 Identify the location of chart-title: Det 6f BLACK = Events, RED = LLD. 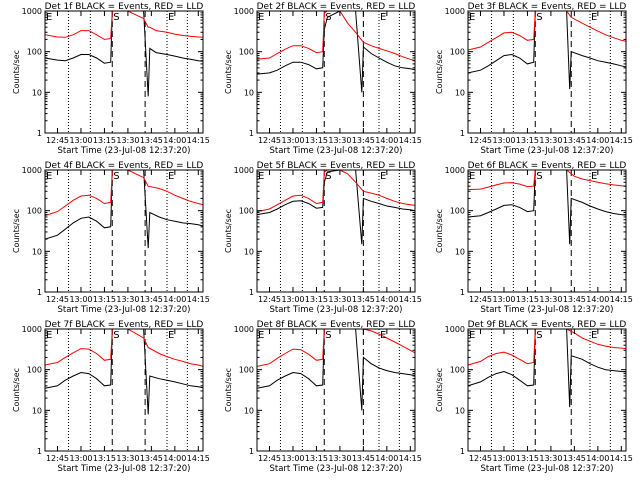
(547, 166).